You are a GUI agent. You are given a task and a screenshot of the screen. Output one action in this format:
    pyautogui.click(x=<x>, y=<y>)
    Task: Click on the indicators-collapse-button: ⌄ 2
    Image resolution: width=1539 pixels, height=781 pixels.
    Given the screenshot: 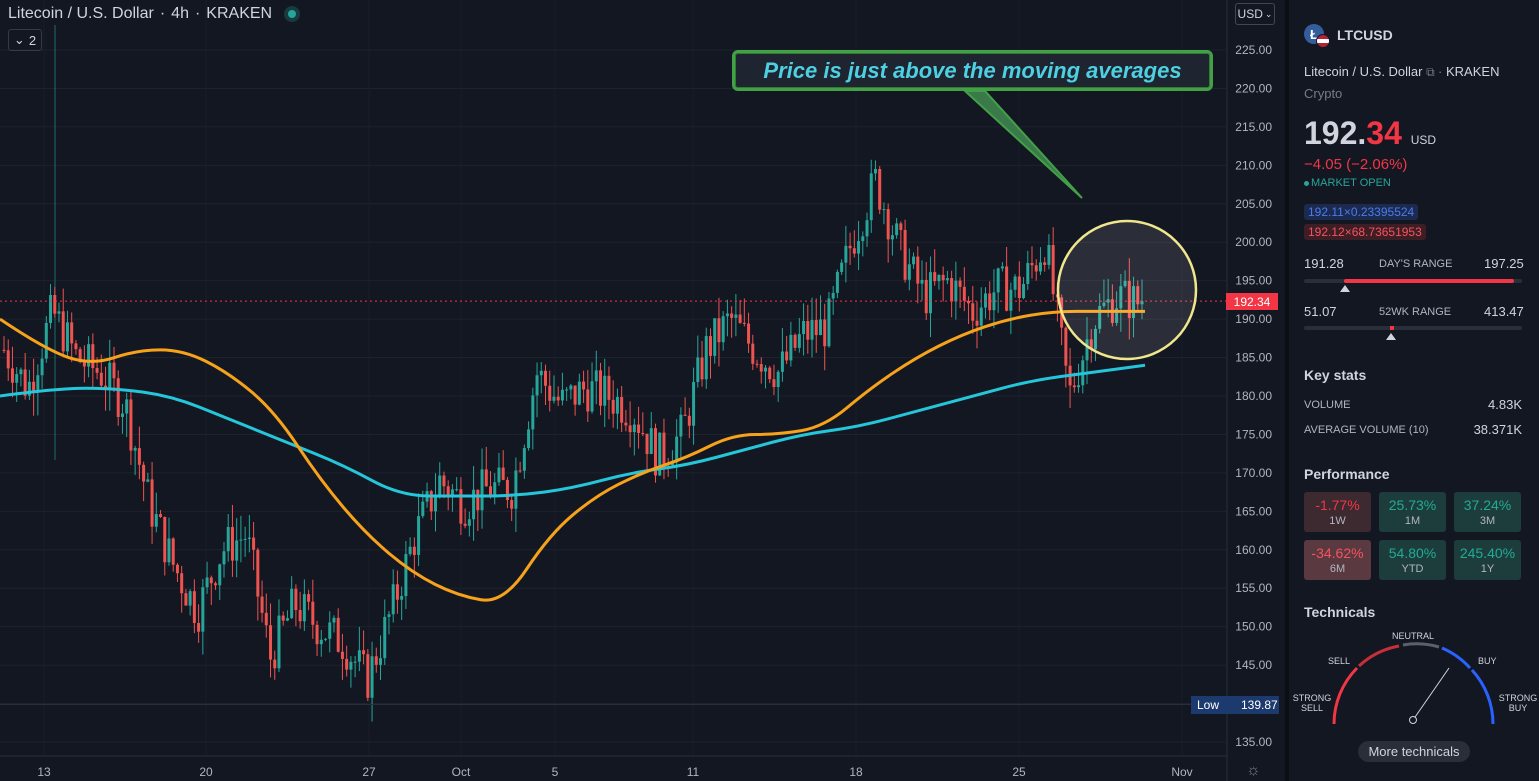 What is the action you would take?
    pyautogui.click(x=25, y=40)
    